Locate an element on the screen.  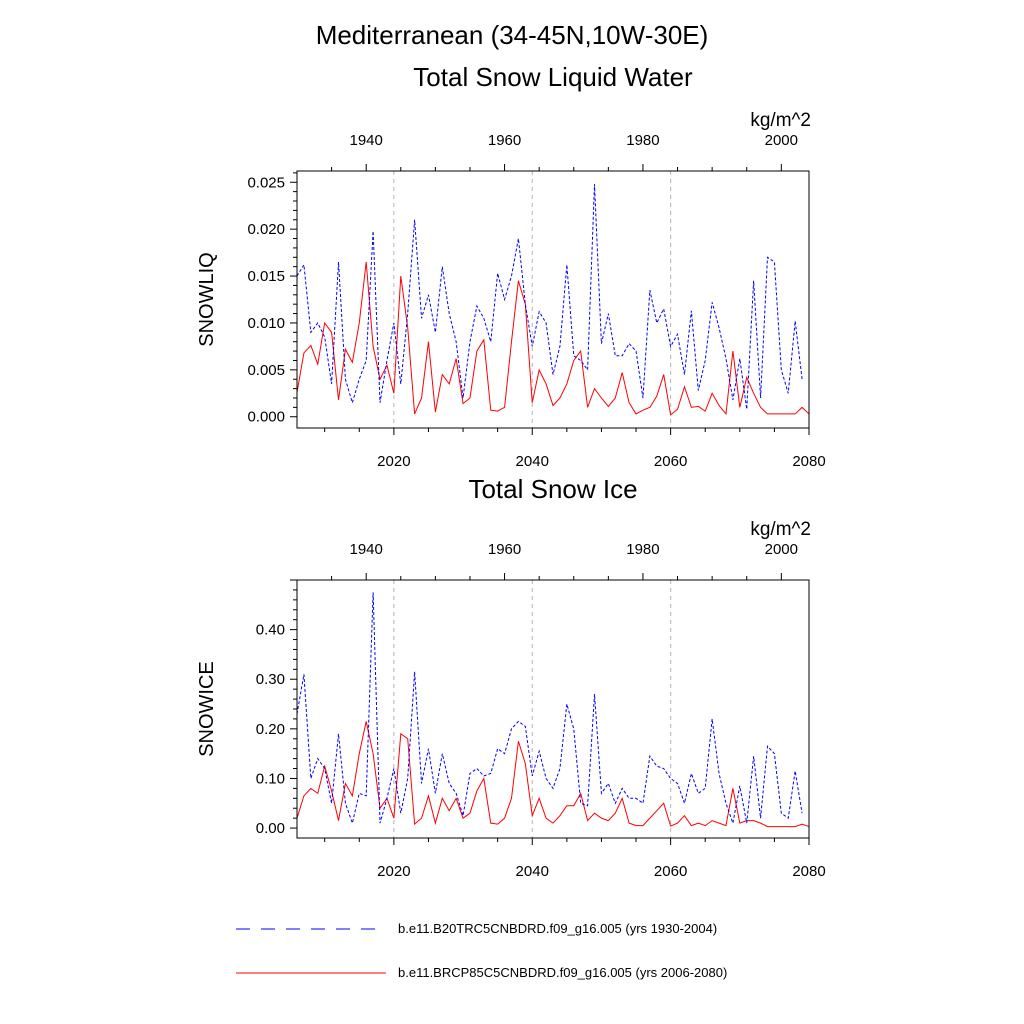
panel1-title: Total Snow Liquid Water is located at coordinates (553, 77).